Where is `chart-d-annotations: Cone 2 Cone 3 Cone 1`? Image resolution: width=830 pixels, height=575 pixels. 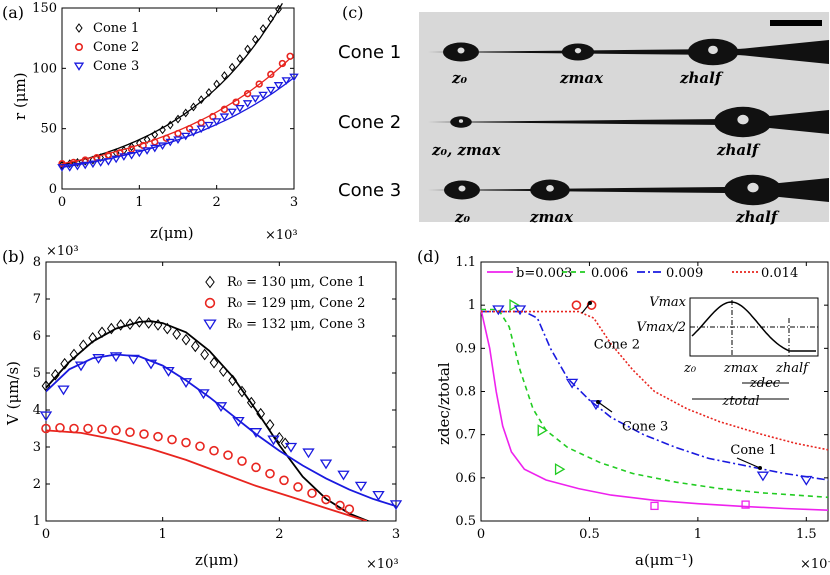 chart-d-annotations: Cone 2 Cone 3 Cone 1 is located at coordinates (679, 385).